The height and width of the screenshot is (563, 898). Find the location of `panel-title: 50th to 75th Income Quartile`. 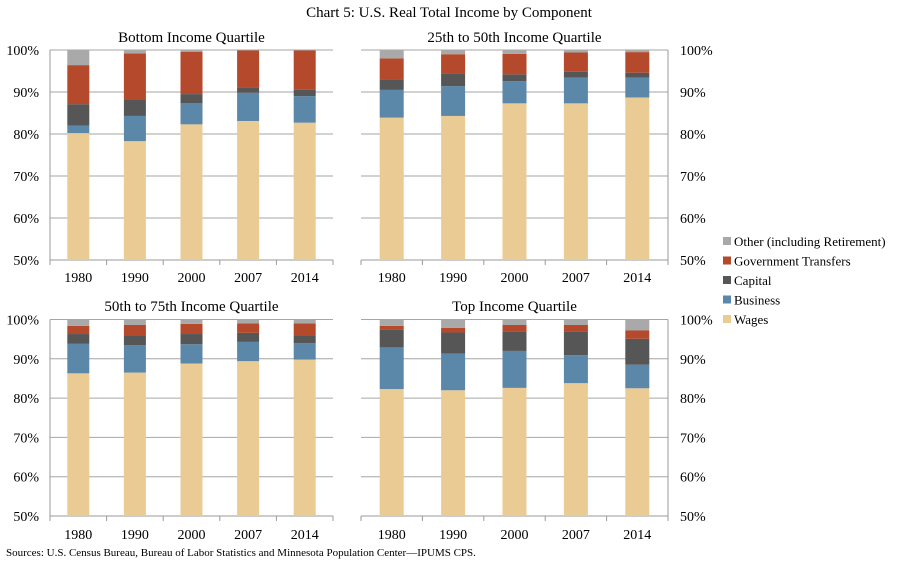

panel-title: 50th to 75th Income Quartile is located at coordinates (191, 307).